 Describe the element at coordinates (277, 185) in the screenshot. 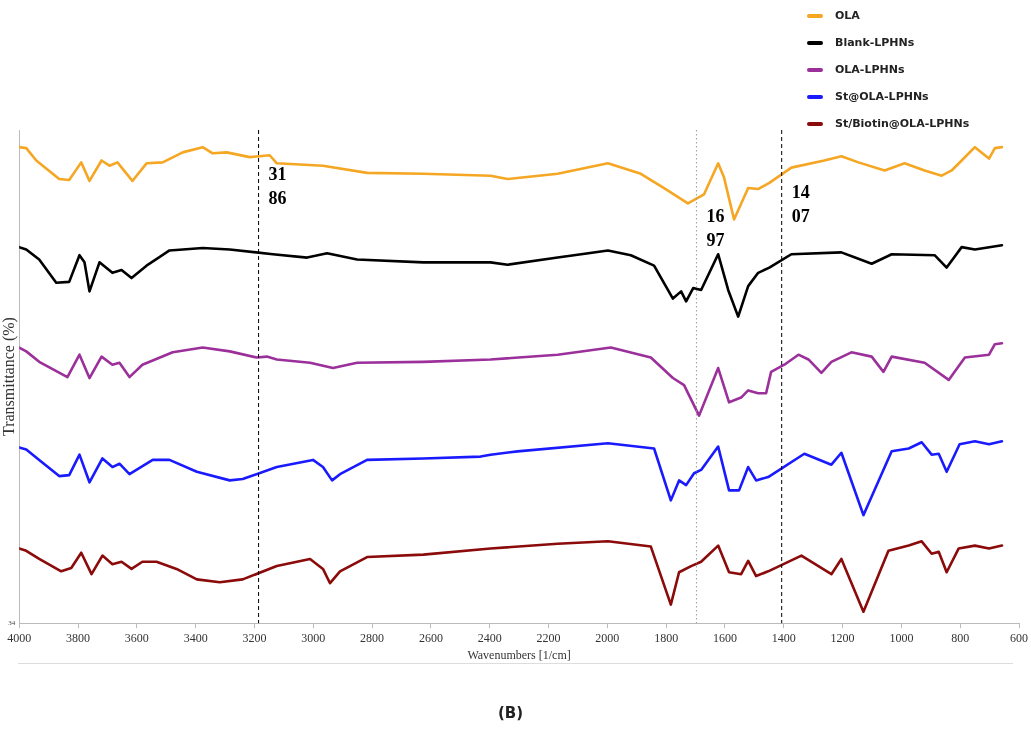

I see `ref-line-label: 3186` at that location.